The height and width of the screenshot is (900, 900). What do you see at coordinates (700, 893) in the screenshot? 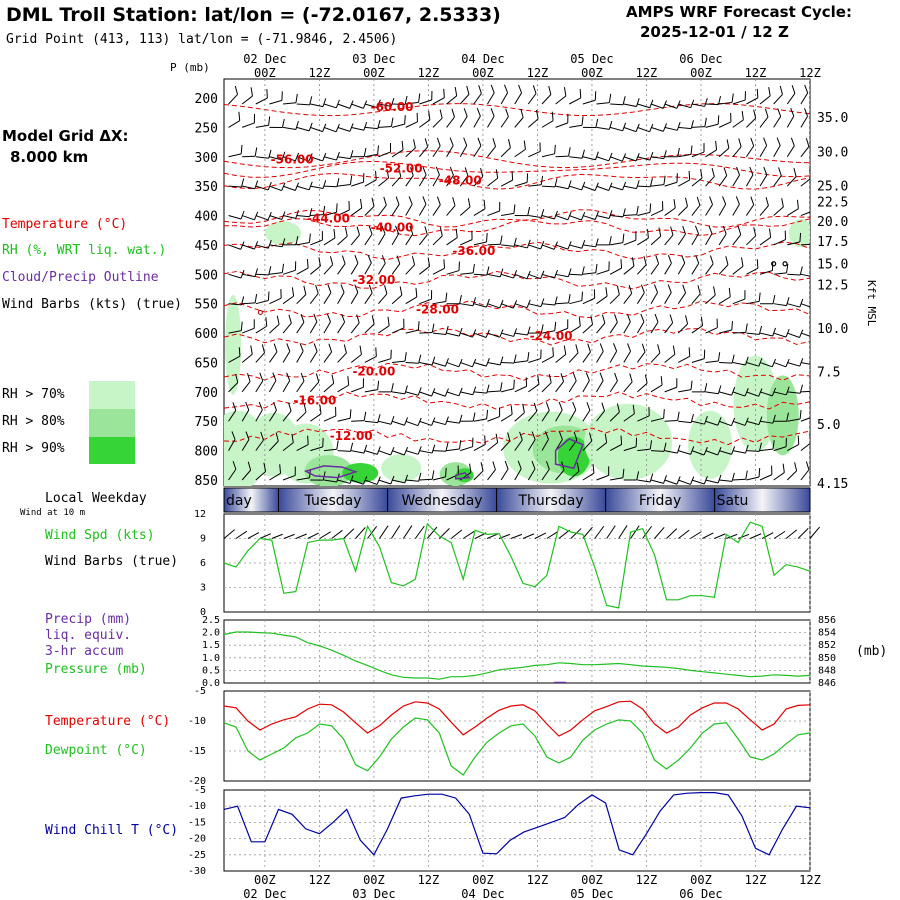
I see `bottom-date-label: 06 Dec` at bounding box center [700, 893].